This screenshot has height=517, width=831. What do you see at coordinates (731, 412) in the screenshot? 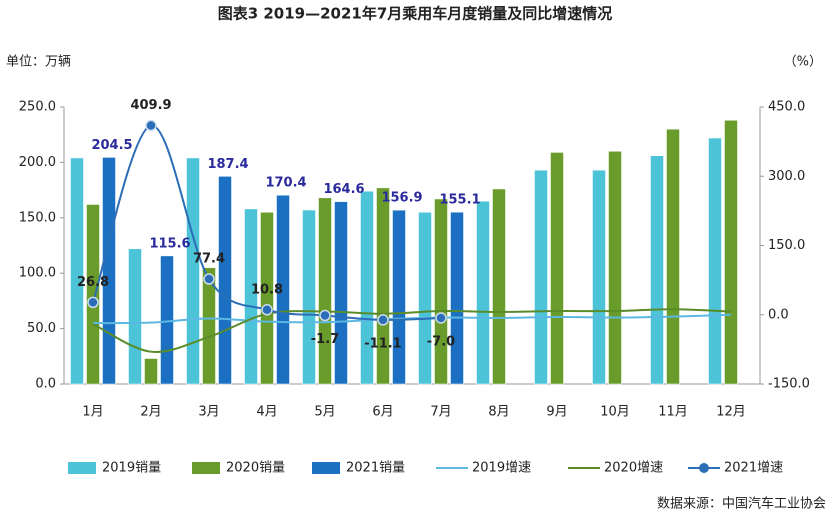
I see `x-tick-label: 12月` at bounding box center [731, 412].